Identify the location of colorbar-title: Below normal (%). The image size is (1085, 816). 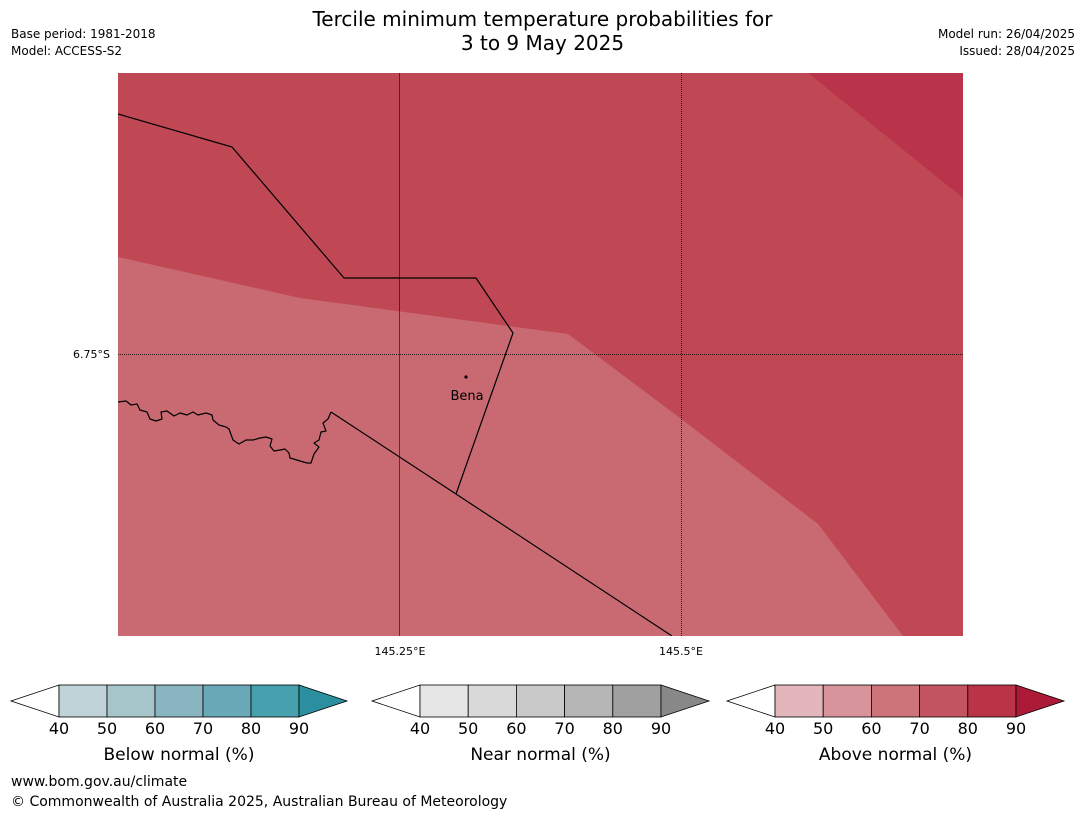
(179, 755).